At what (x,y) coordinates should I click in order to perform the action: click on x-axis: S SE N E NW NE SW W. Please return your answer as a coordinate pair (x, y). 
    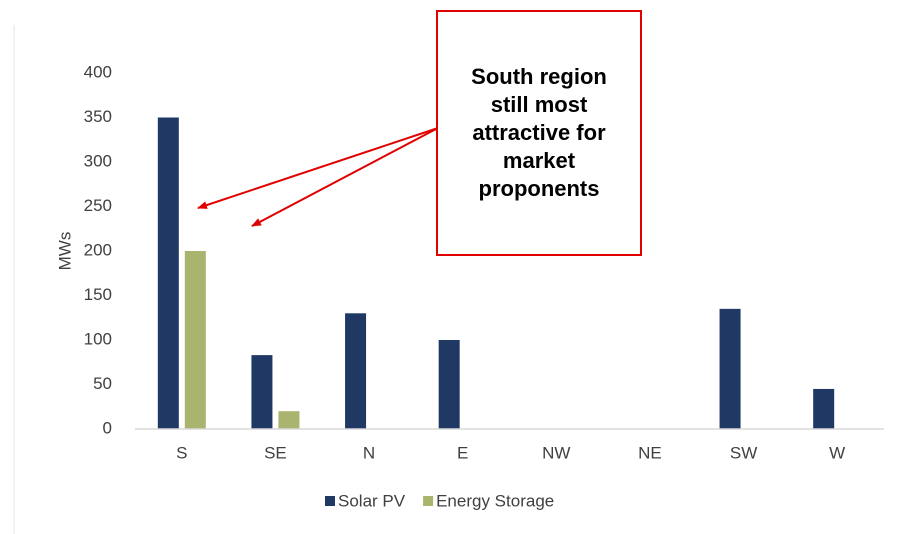
    Looking at the image, I should click on (510, 452).